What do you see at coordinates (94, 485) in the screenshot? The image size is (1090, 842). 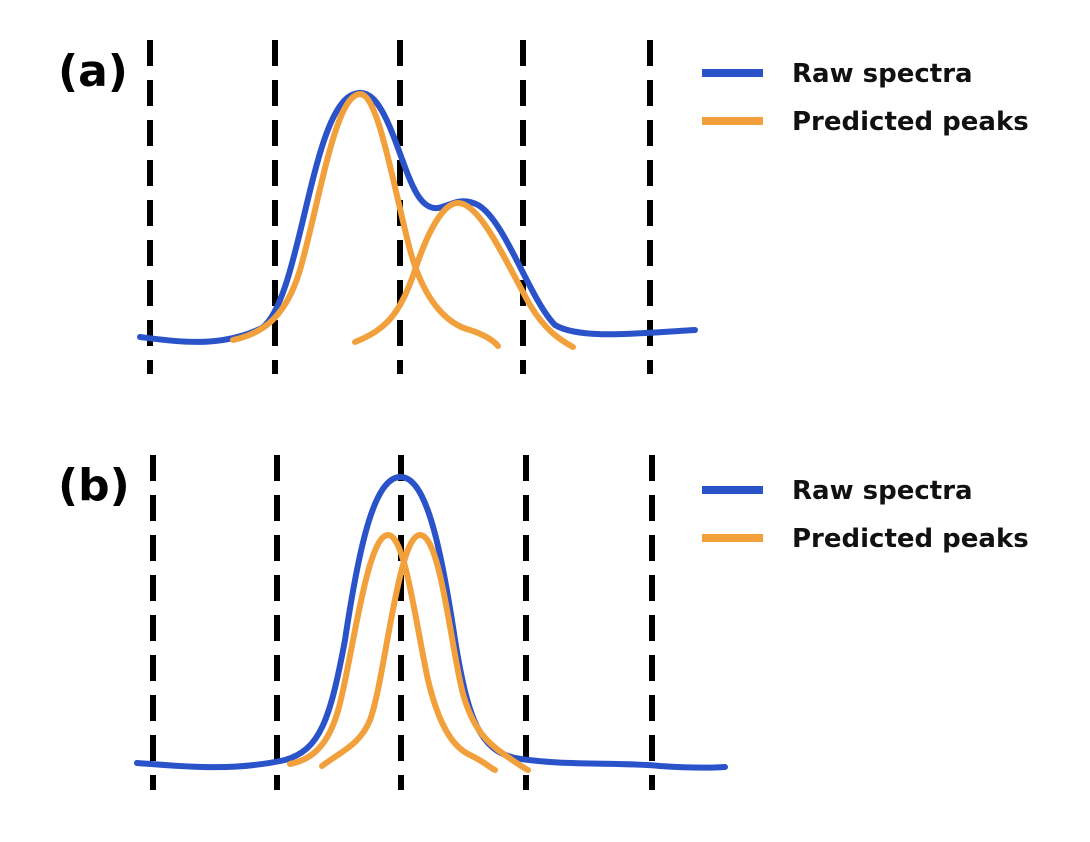 I see `panel-b-label: (b)` at bounding box center [94, 485].